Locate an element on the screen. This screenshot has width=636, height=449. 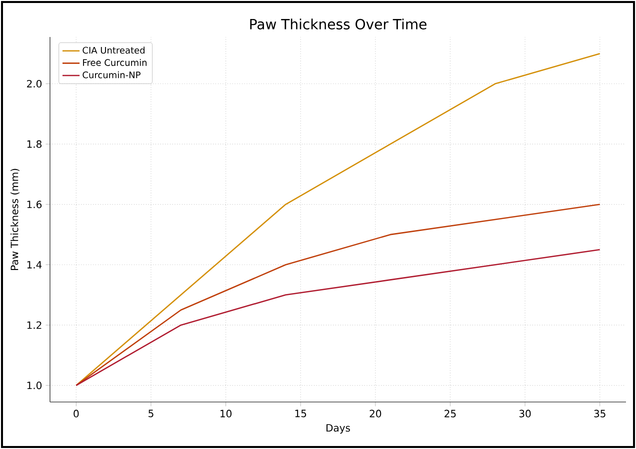
y-tick-label: 1.2 is located at coordinates (34, 325).